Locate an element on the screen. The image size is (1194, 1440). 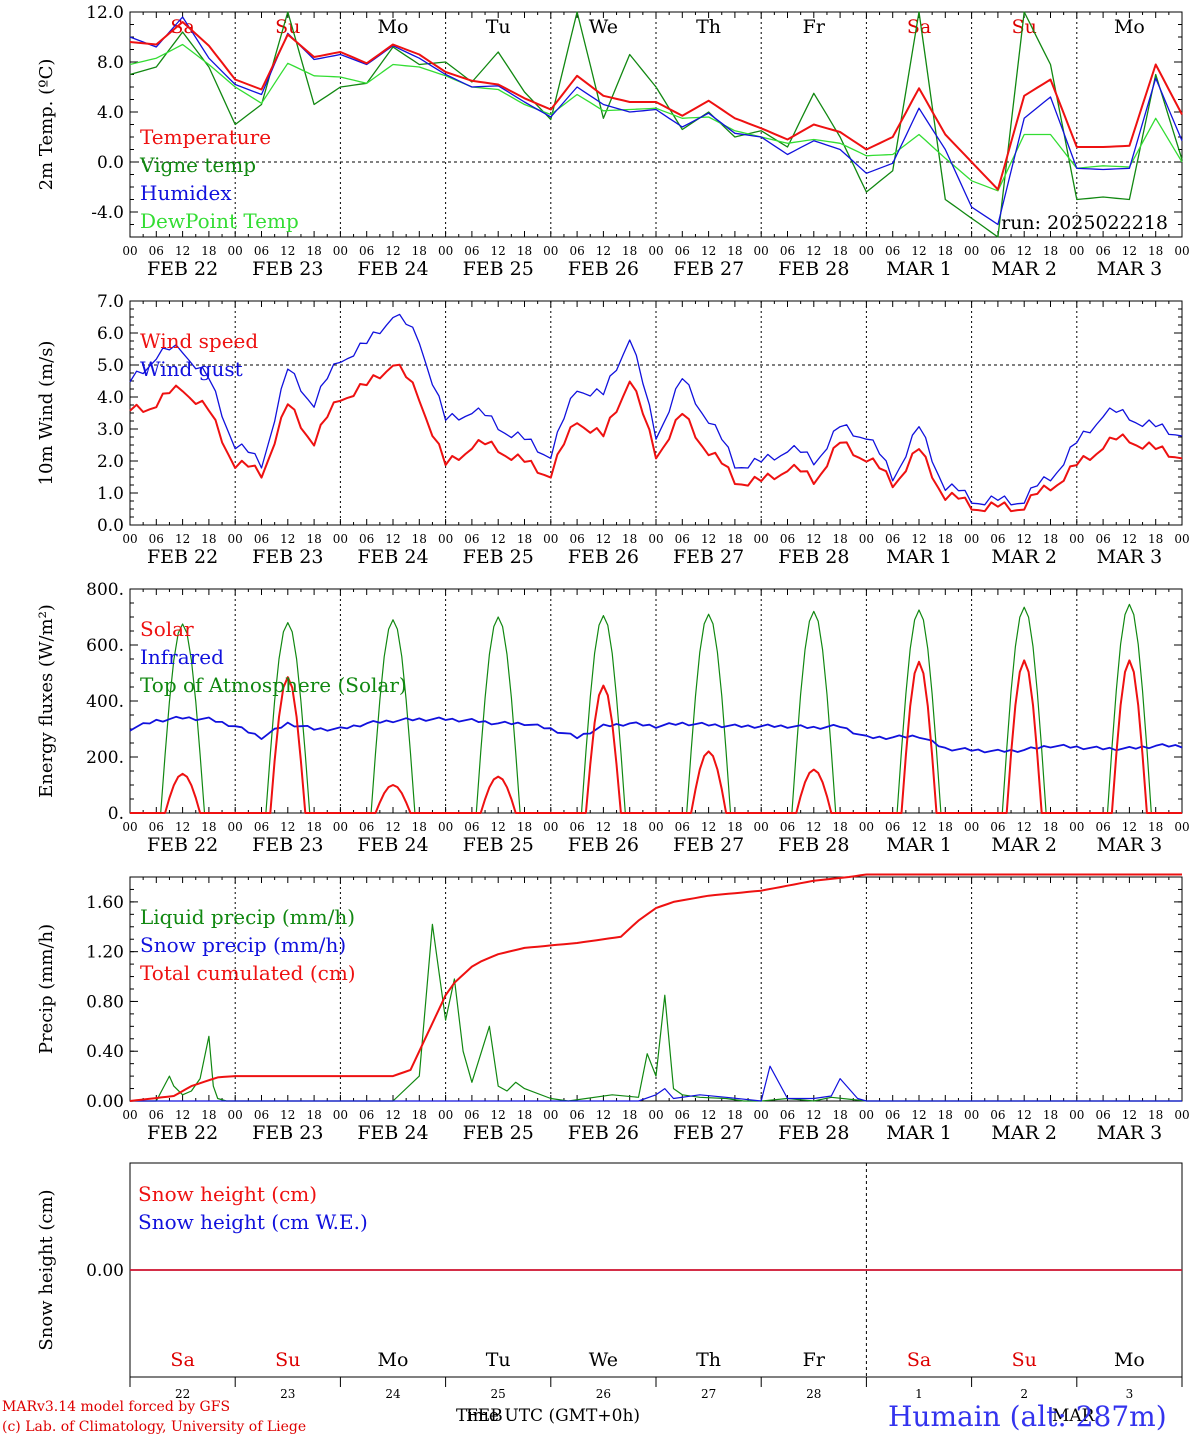
credit-line-1: MARv3.14 model forced by GFS is located at coordinates (116, 1407).